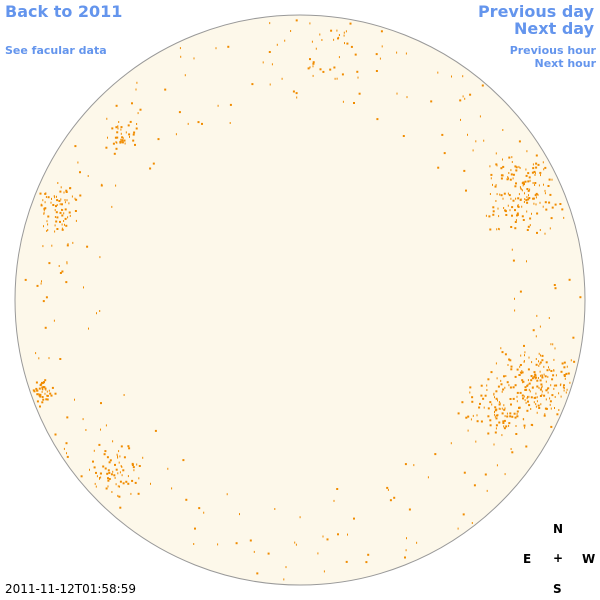  What do you see at coordinates (557, 589) in the screenshot?
I see `compass-south: S` at bounding box center [557, 589].